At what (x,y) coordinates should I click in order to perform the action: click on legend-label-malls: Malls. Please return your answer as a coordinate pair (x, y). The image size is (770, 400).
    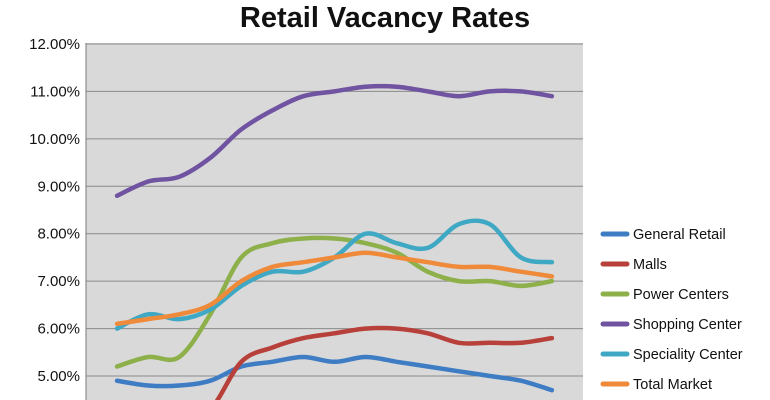
    Looking at the image, I should click on (650, 265).